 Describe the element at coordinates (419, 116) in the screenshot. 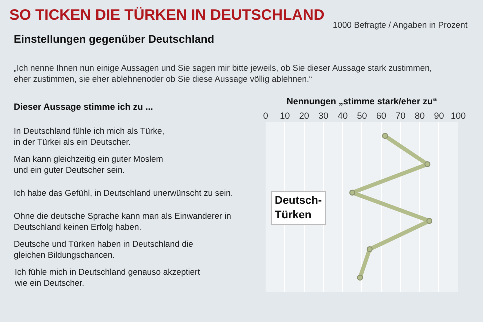

I see `x-tick-label: 80` at that location.